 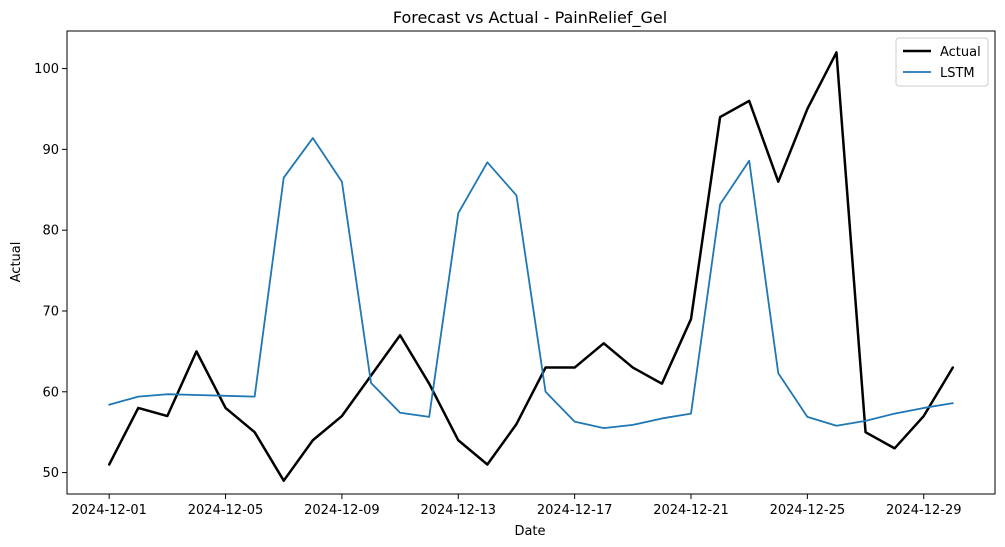 What do you see at coordinates (960, 52) in the screenshot?
I see `legend-label-actual: Actual` at bounding box center [960, 52].